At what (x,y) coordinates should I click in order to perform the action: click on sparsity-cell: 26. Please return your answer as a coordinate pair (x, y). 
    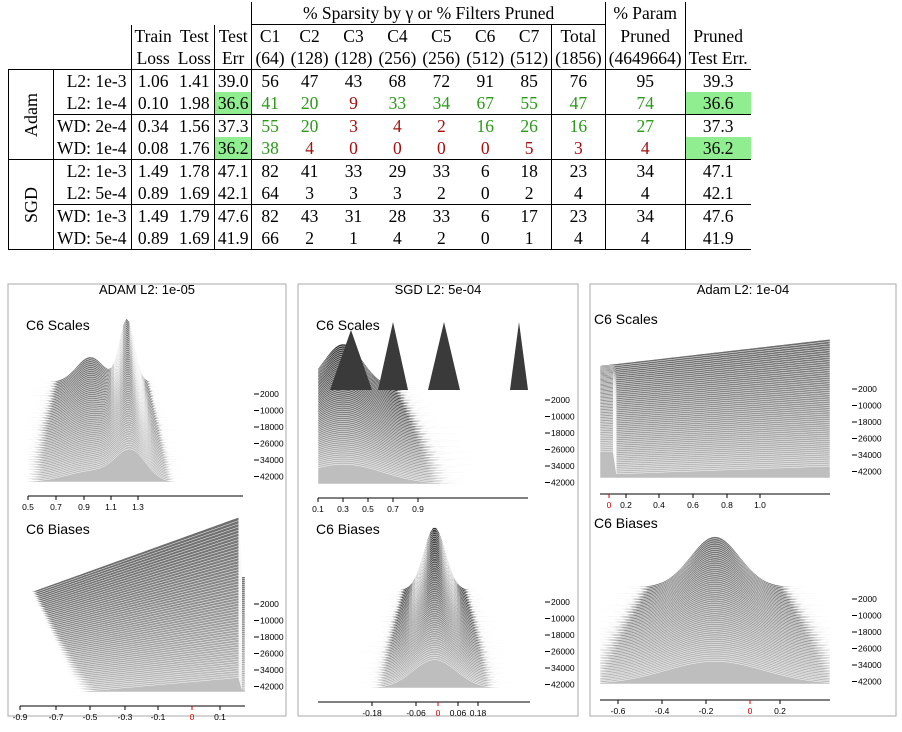
    Looking at the image, I should click on (529, 125).